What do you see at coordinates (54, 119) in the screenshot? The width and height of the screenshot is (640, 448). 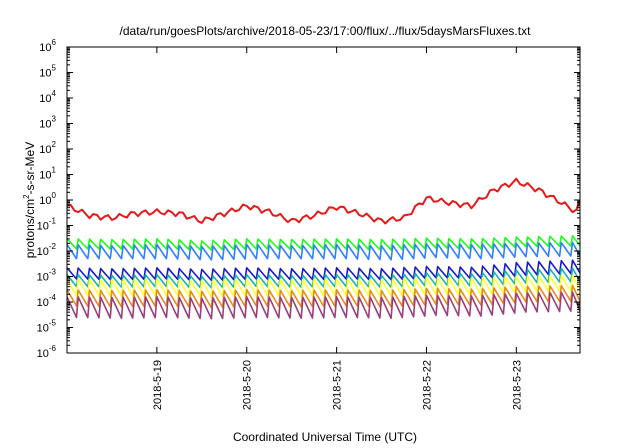 I see `y-tick-label-exponent: 3` at bounding box center [54, 119].